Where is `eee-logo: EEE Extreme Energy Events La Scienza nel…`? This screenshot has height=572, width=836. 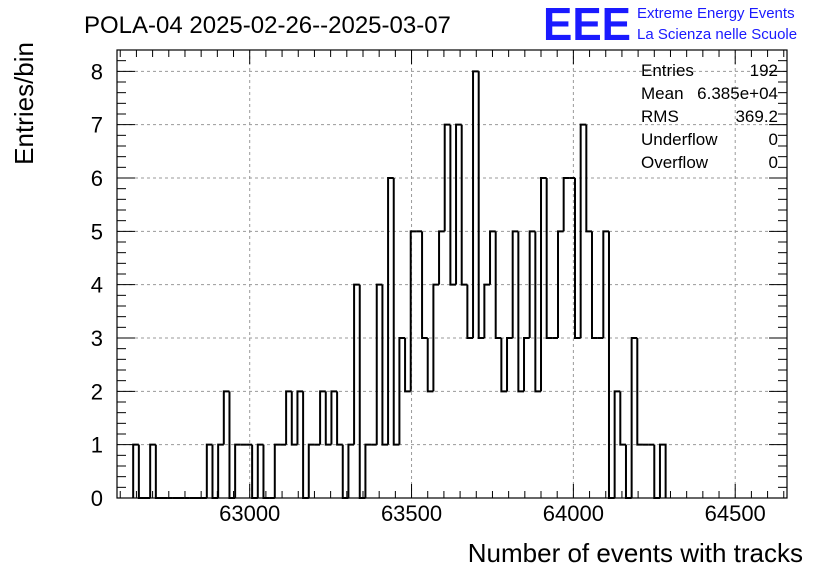 eee-logo: EEE Extreme Energy Events La Scienza nel… is located at coordinates (670, 25).